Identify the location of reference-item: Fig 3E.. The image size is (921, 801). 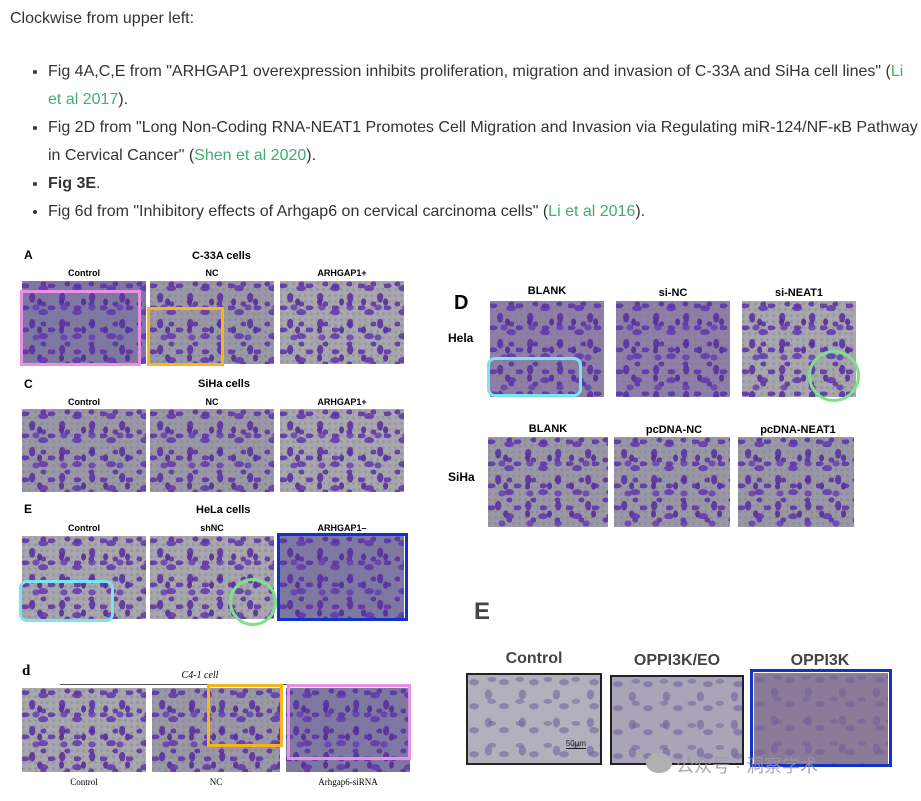
(483, 184).